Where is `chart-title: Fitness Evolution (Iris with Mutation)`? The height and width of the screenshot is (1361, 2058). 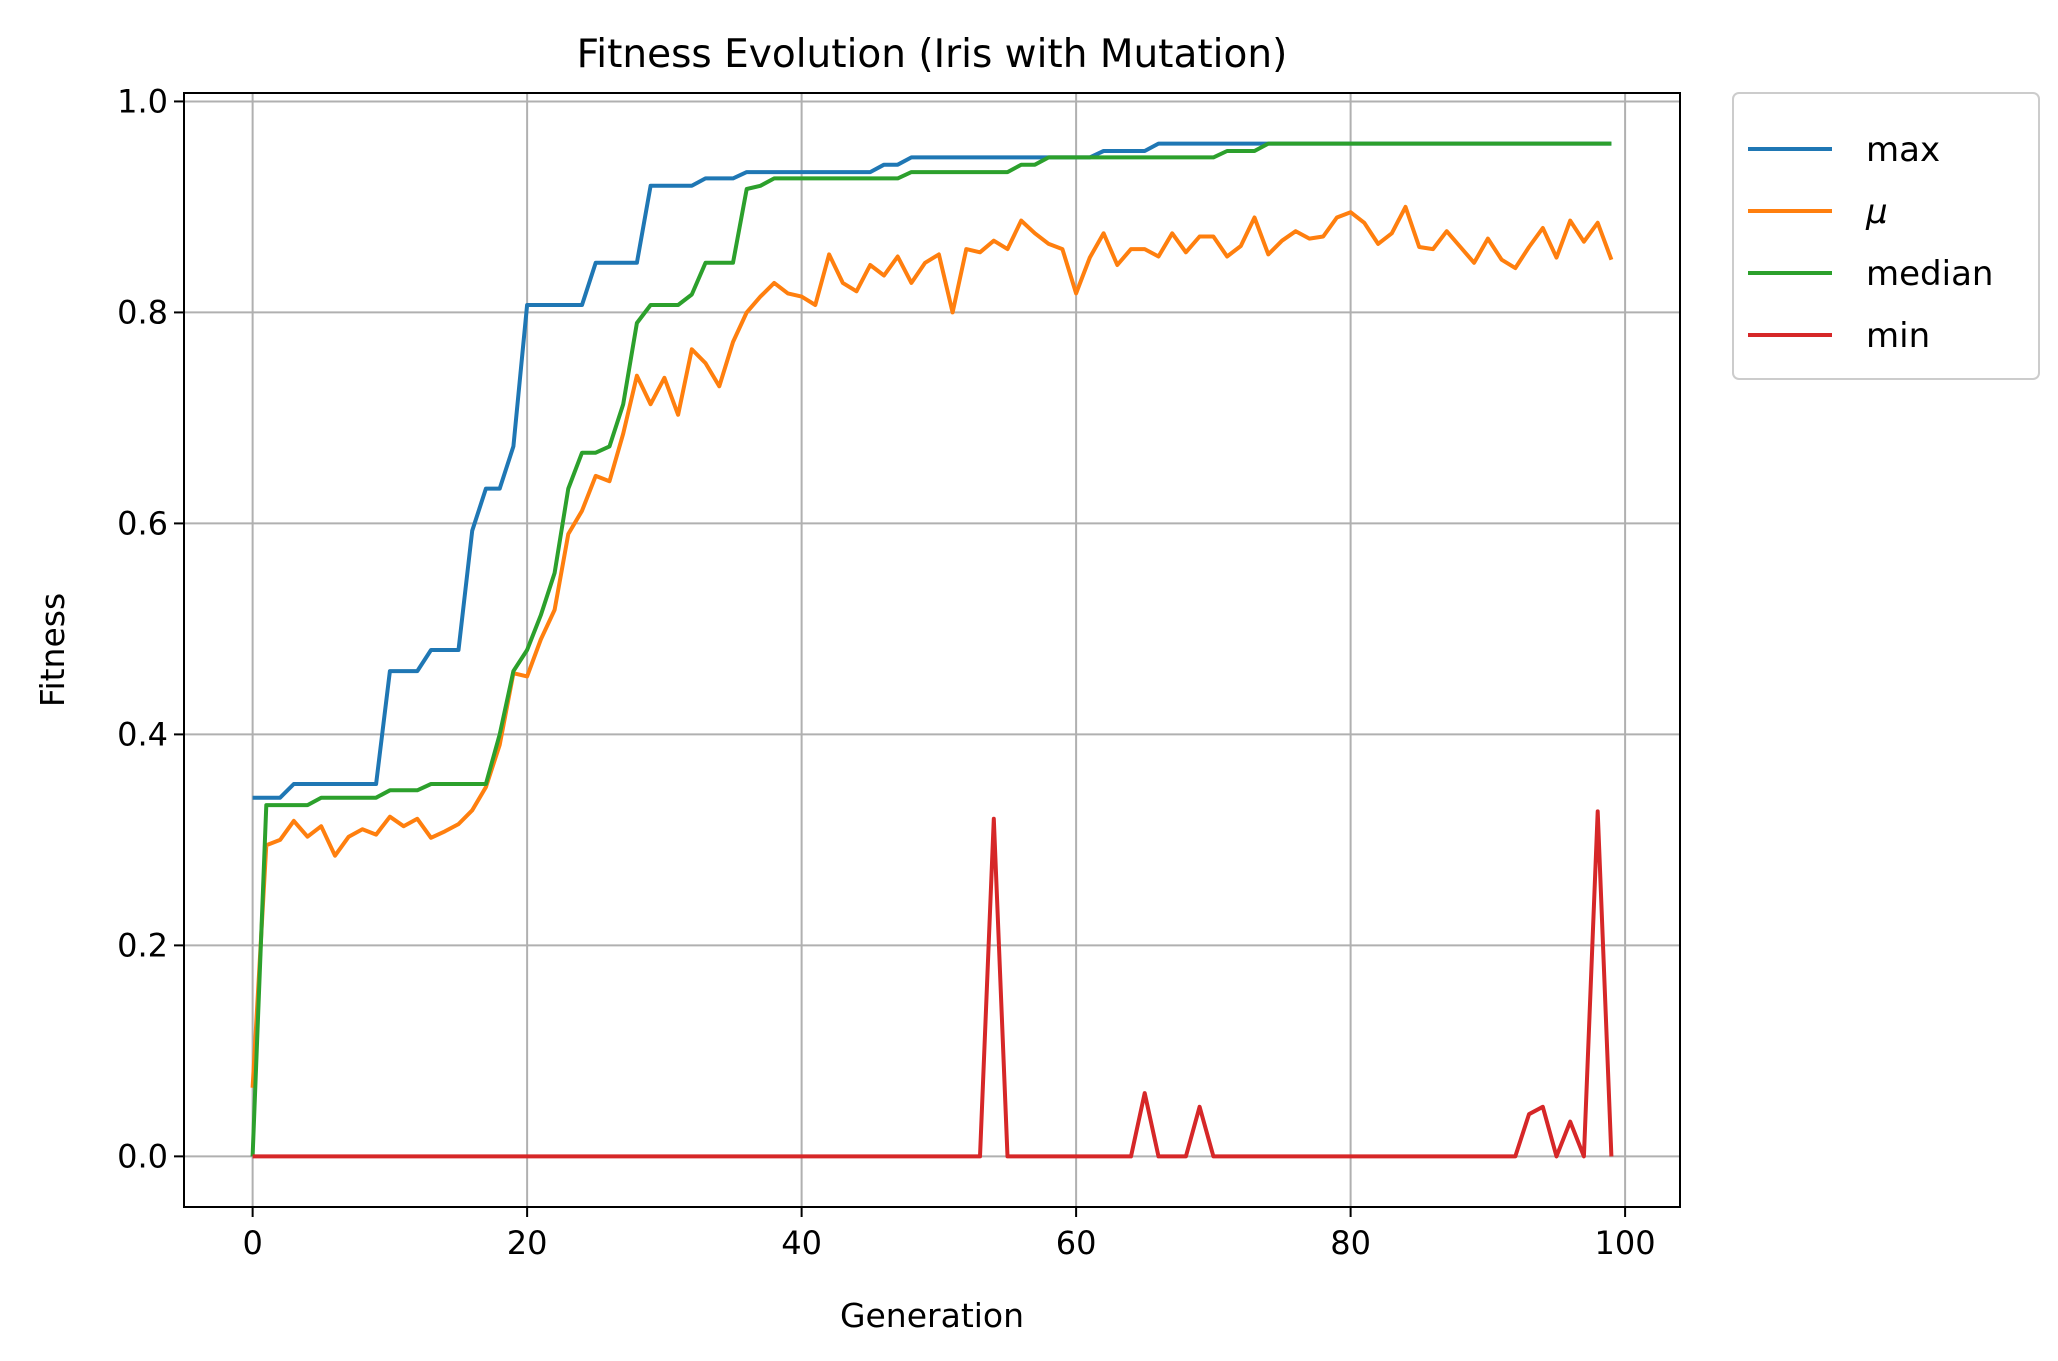 chart-title: Fitness Evolution (Iris with Mutation) is located at coordinates (932, 54).